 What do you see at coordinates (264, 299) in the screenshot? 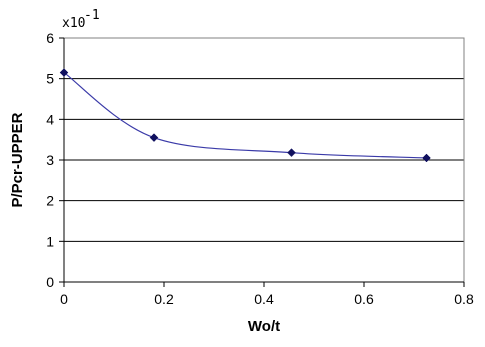
I see `x-tick-label: 0.4` at bounding box center [264, 299].